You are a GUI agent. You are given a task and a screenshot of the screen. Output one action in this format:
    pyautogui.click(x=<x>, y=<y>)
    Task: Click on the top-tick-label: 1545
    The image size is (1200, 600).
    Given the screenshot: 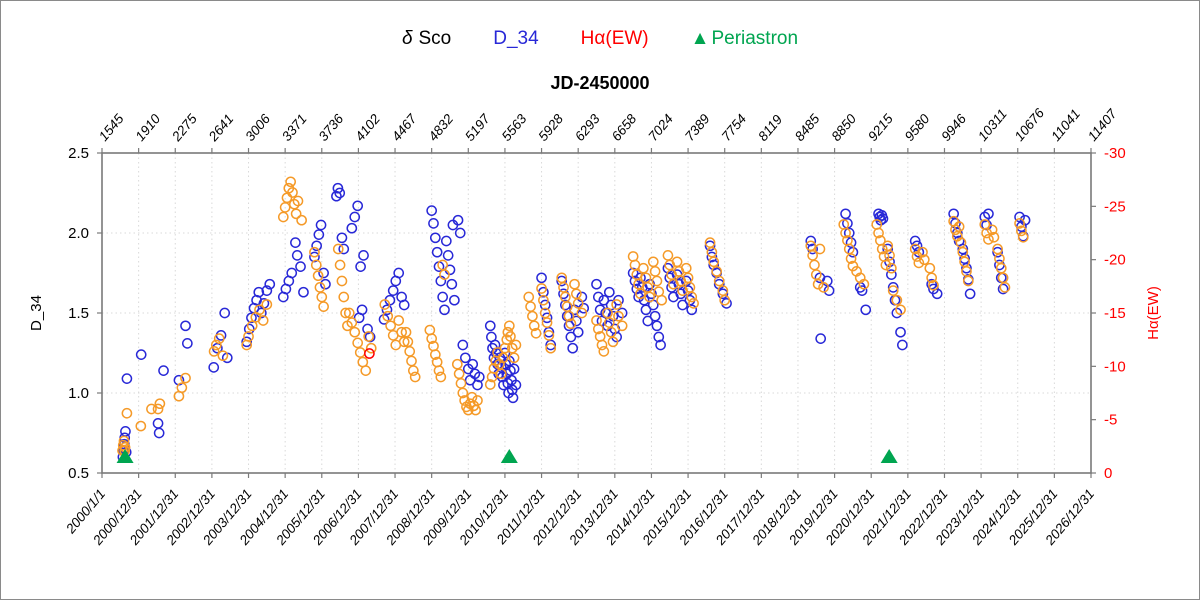 What is the action you would take?
    pyautogui.click(x=111, y=127)
    